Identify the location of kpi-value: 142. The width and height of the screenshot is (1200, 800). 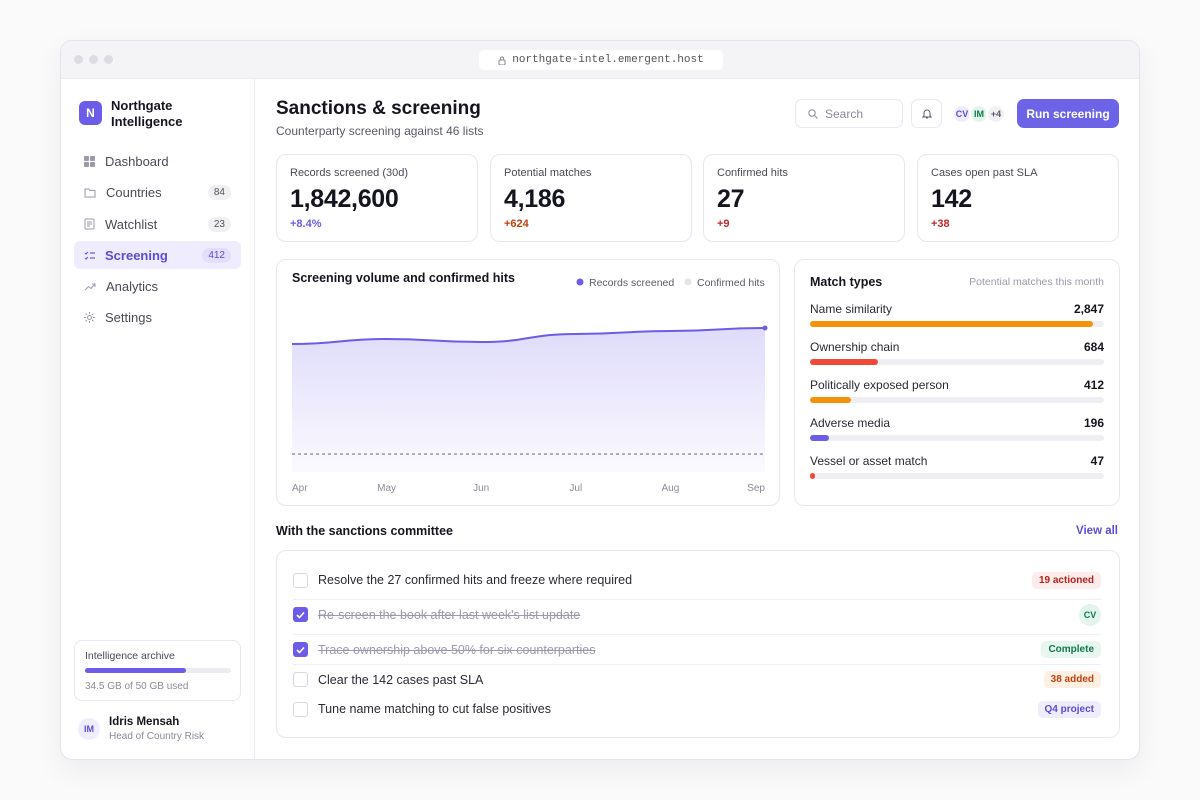
(951, 199).